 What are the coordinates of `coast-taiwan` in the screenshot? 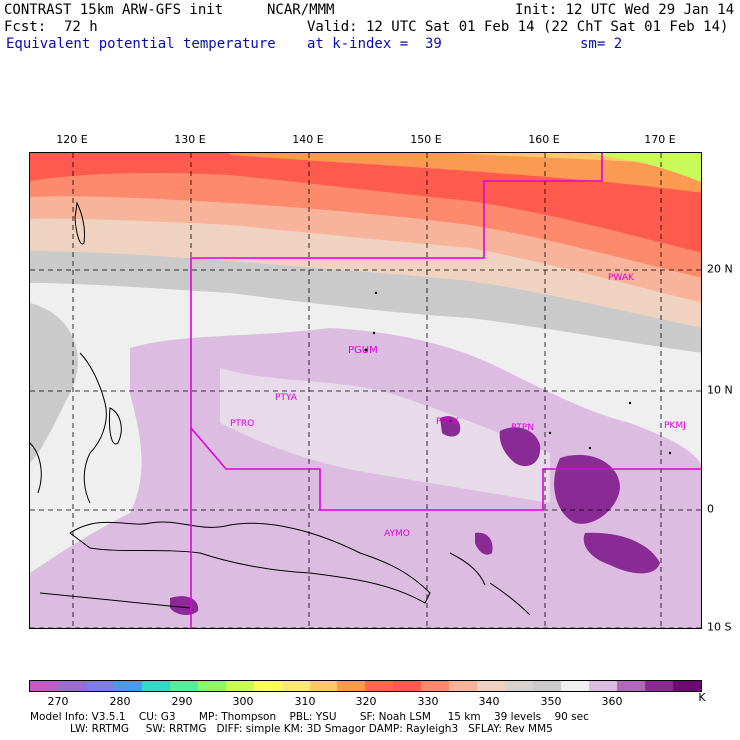 It's located at (79, 223).